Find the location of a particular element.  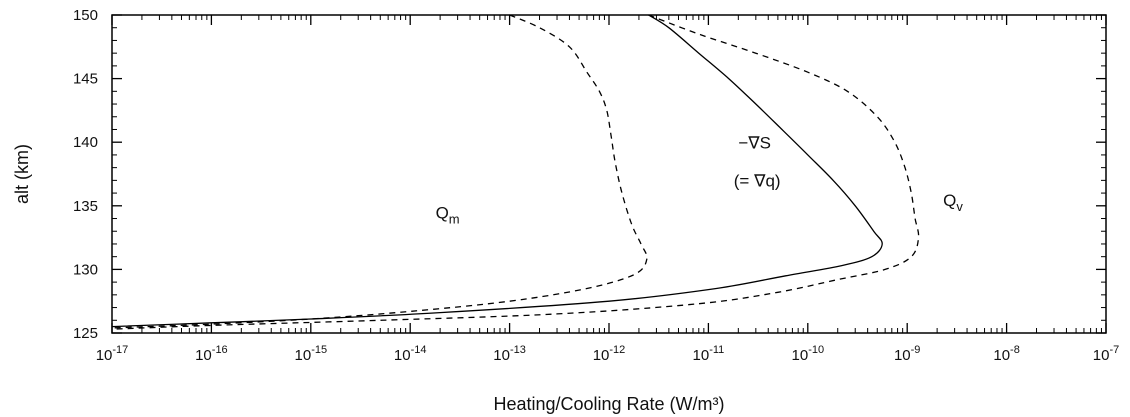

x-tick-label: 10⁻⁷ is located at coordinates (1106, 354).